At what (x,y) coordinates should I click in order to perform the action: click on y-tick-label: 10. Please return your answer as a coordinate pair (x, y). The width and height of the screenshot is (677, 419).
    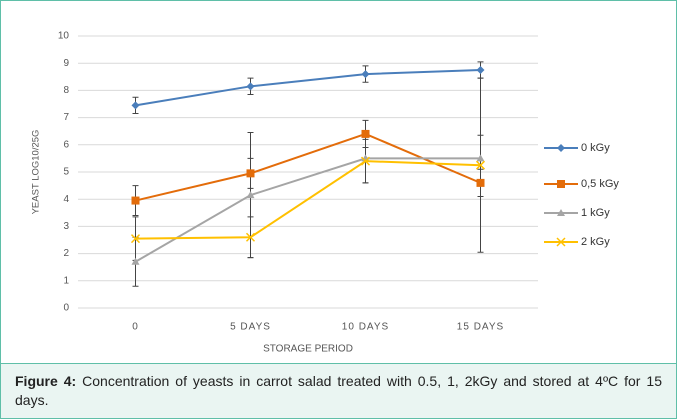
    Looking at the image, I should click on (64, 36).